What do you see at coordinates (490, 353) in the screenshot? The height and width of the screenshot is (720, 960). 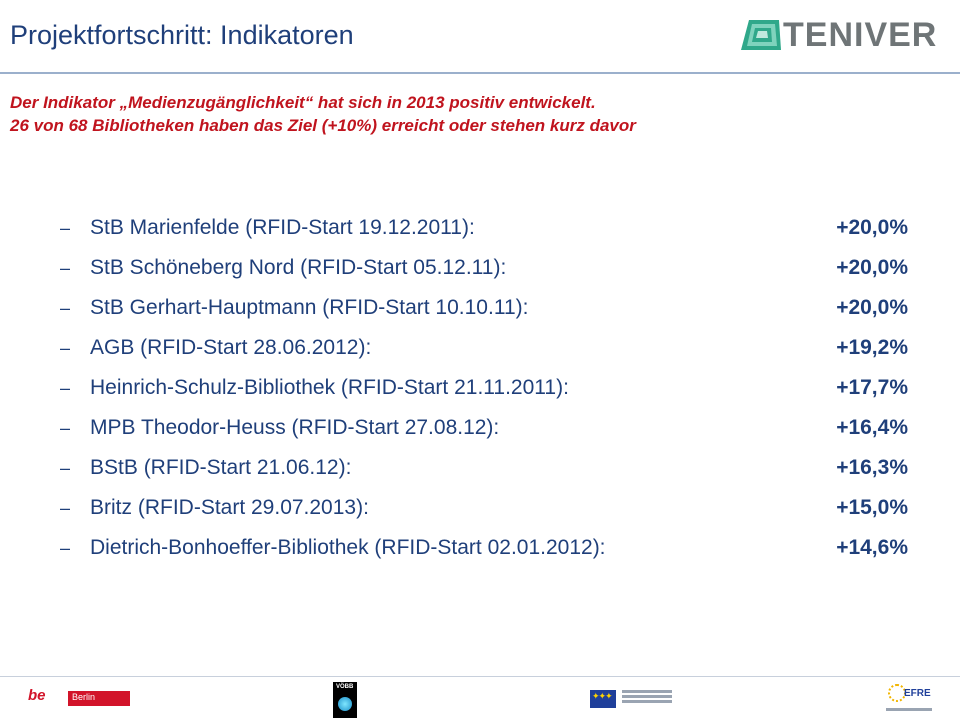 I see `list-item: – AGB (RFID-Start 28.06.2012): +19,2%` at bounding box center [490, 353].